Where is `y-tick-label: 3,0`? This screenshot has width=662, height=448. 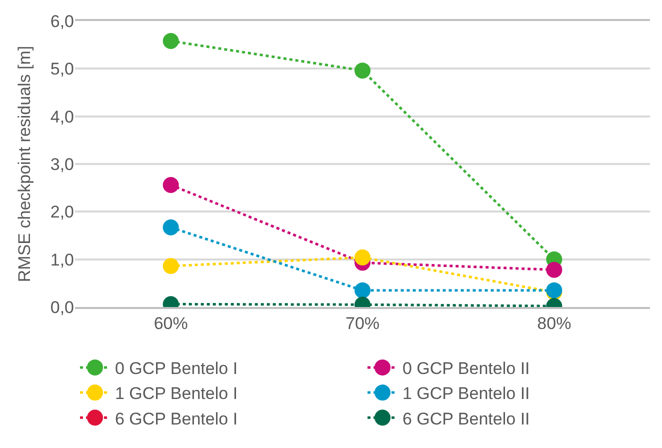 y-tick-label: 3,0 is located at coordinates (62, 164).